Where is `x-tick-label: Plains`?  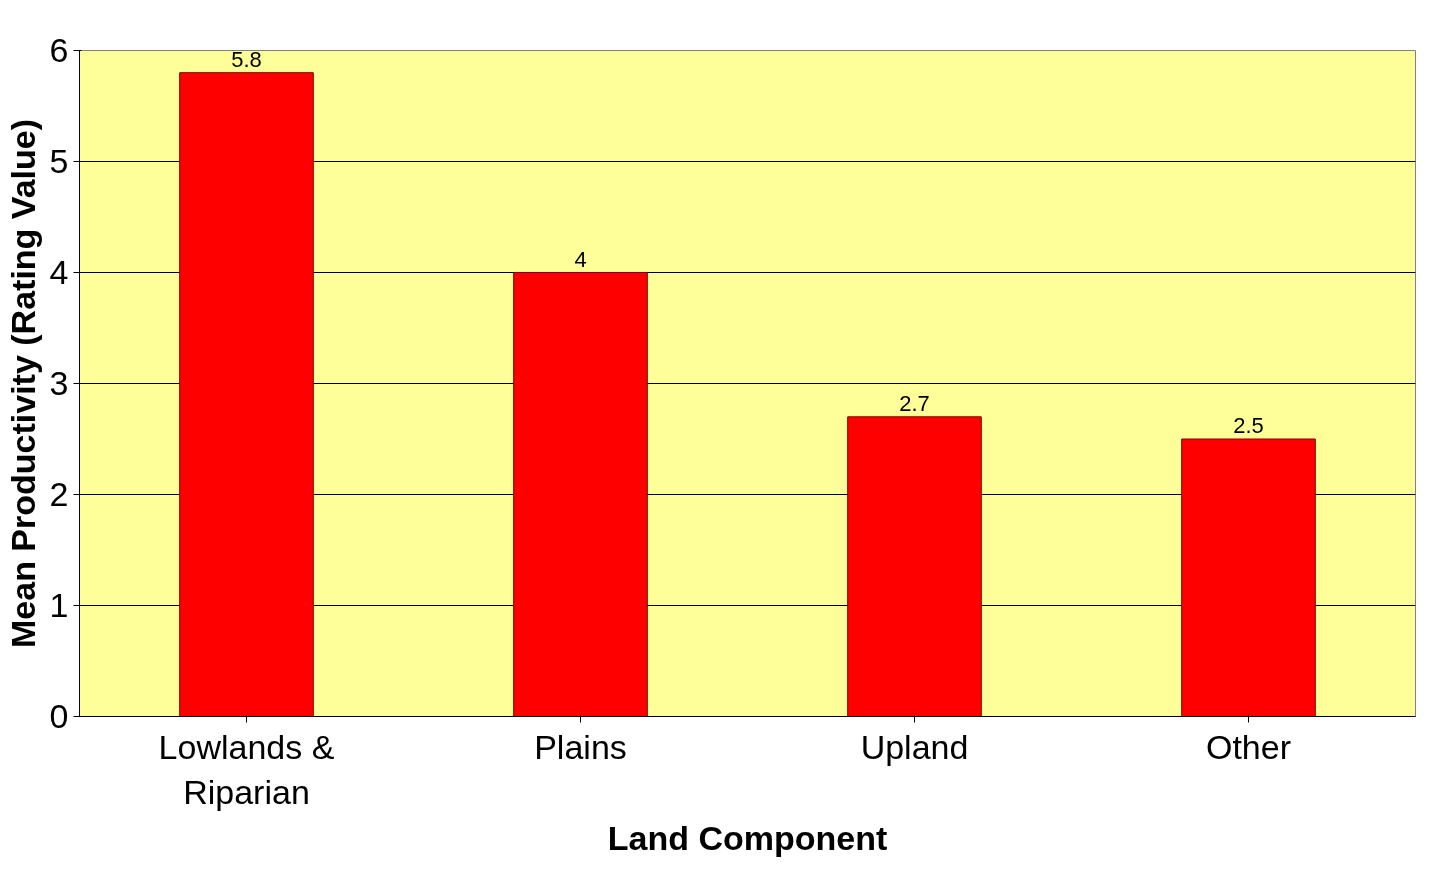 x-tick-label: Plains is located at coordinates (580, 746).